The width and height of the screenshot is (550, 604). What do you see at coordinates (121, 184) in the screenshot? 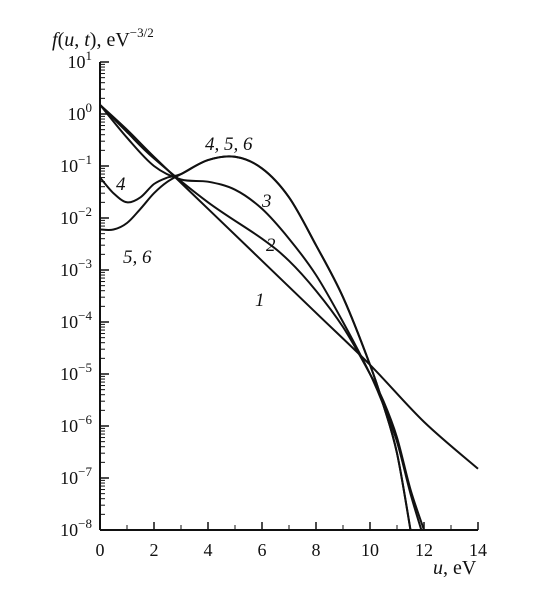
I see `curve-label-4: 4` at bounding box center [121, 184].